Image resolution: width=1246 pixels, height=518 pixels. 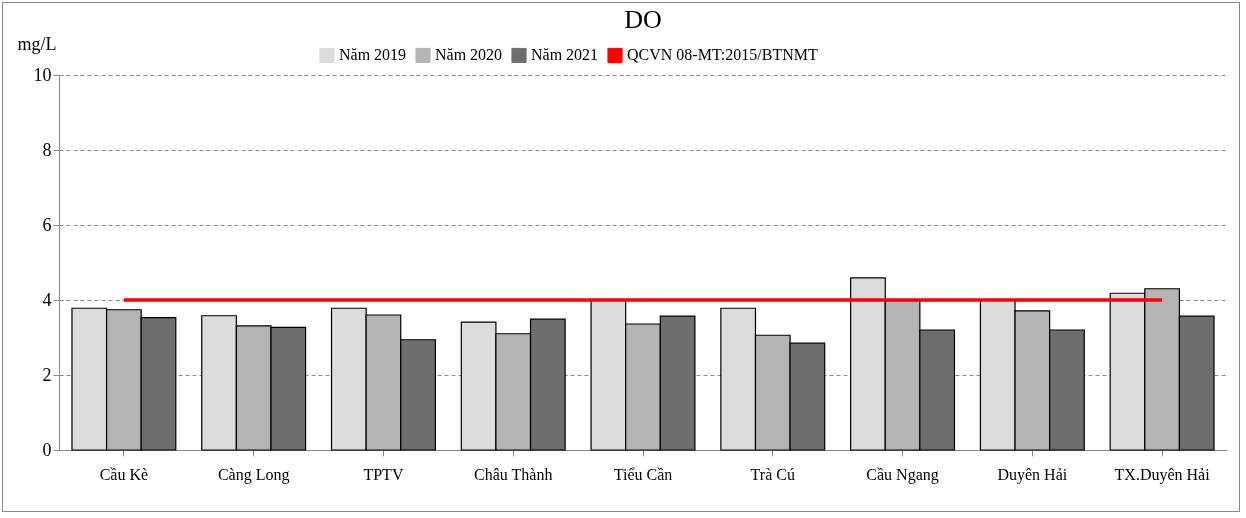 What do you see at coordinates (772, 474) in the screenshot?
I see `x-tick-label: Trà Cú` at bounding box center [772, 474].